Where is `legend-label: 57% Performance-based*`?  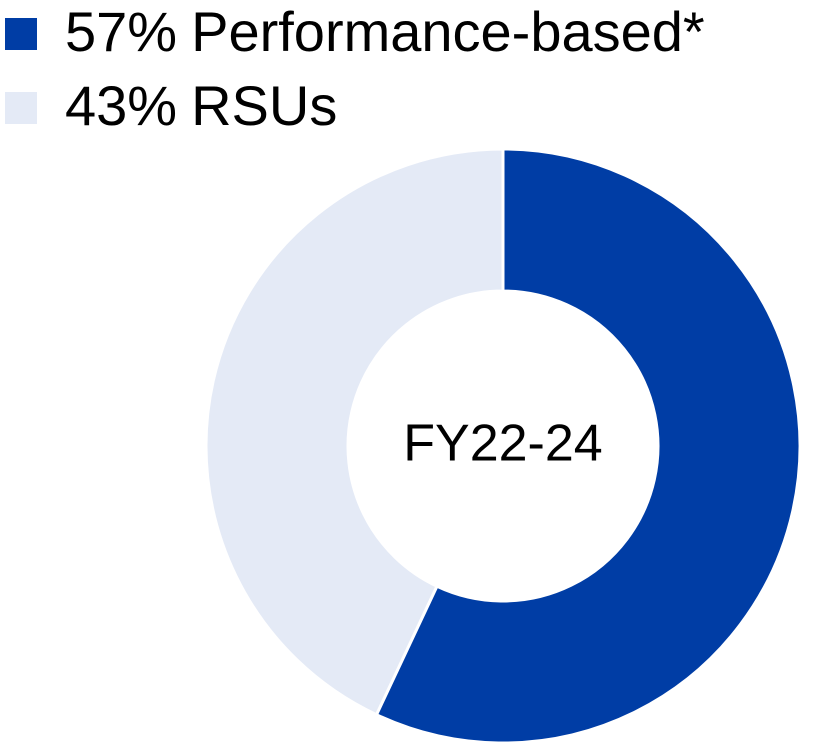 legend-label: 57% Performance-based* is located at coordinates (385, 31).